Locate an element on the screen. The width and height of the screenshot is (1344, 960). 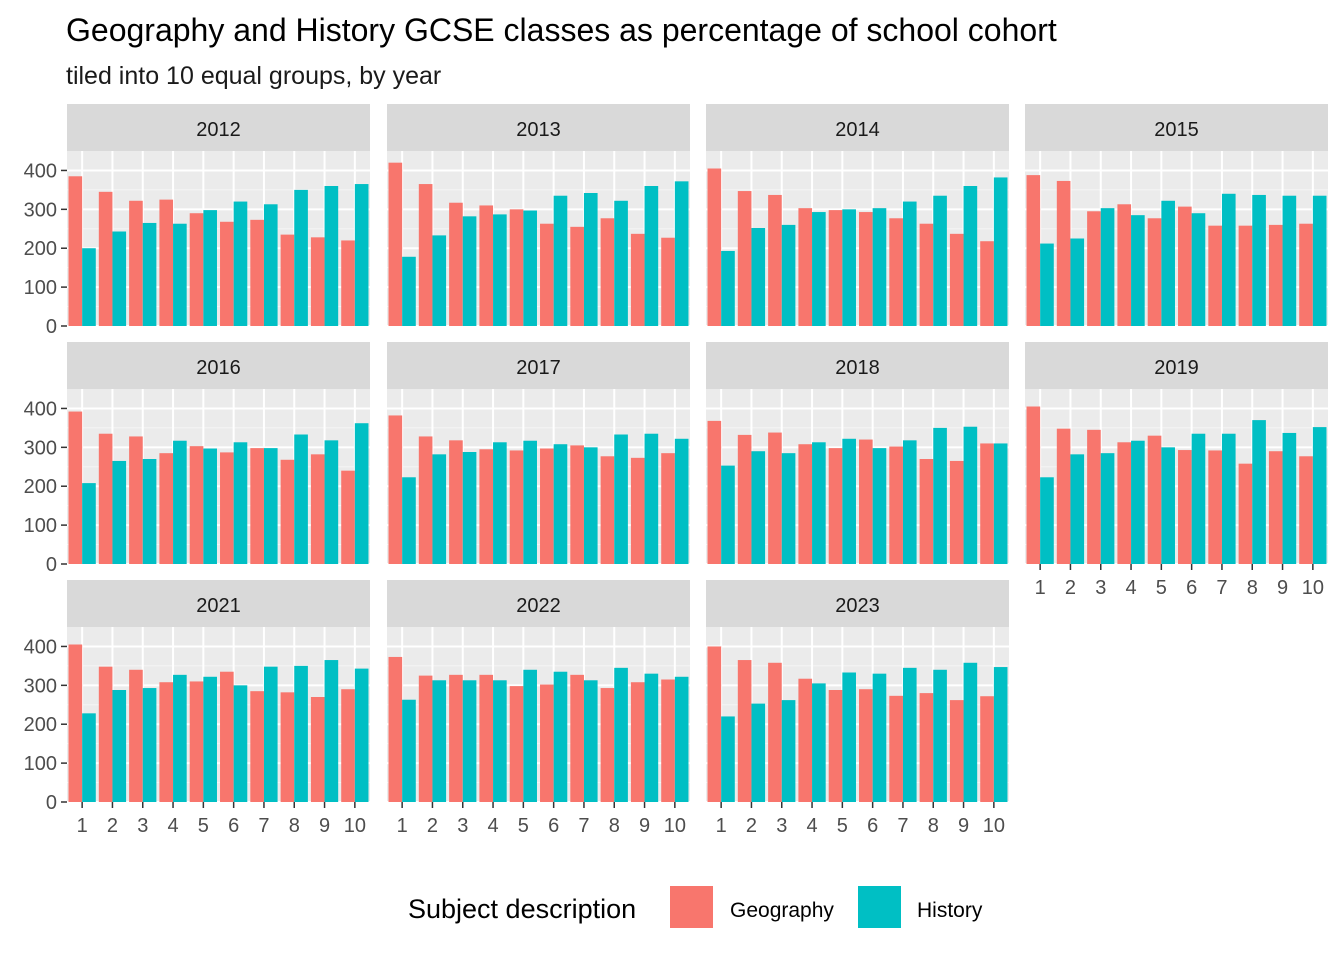
facet-strip-label: 2016 is located at coordinates (218, 368).